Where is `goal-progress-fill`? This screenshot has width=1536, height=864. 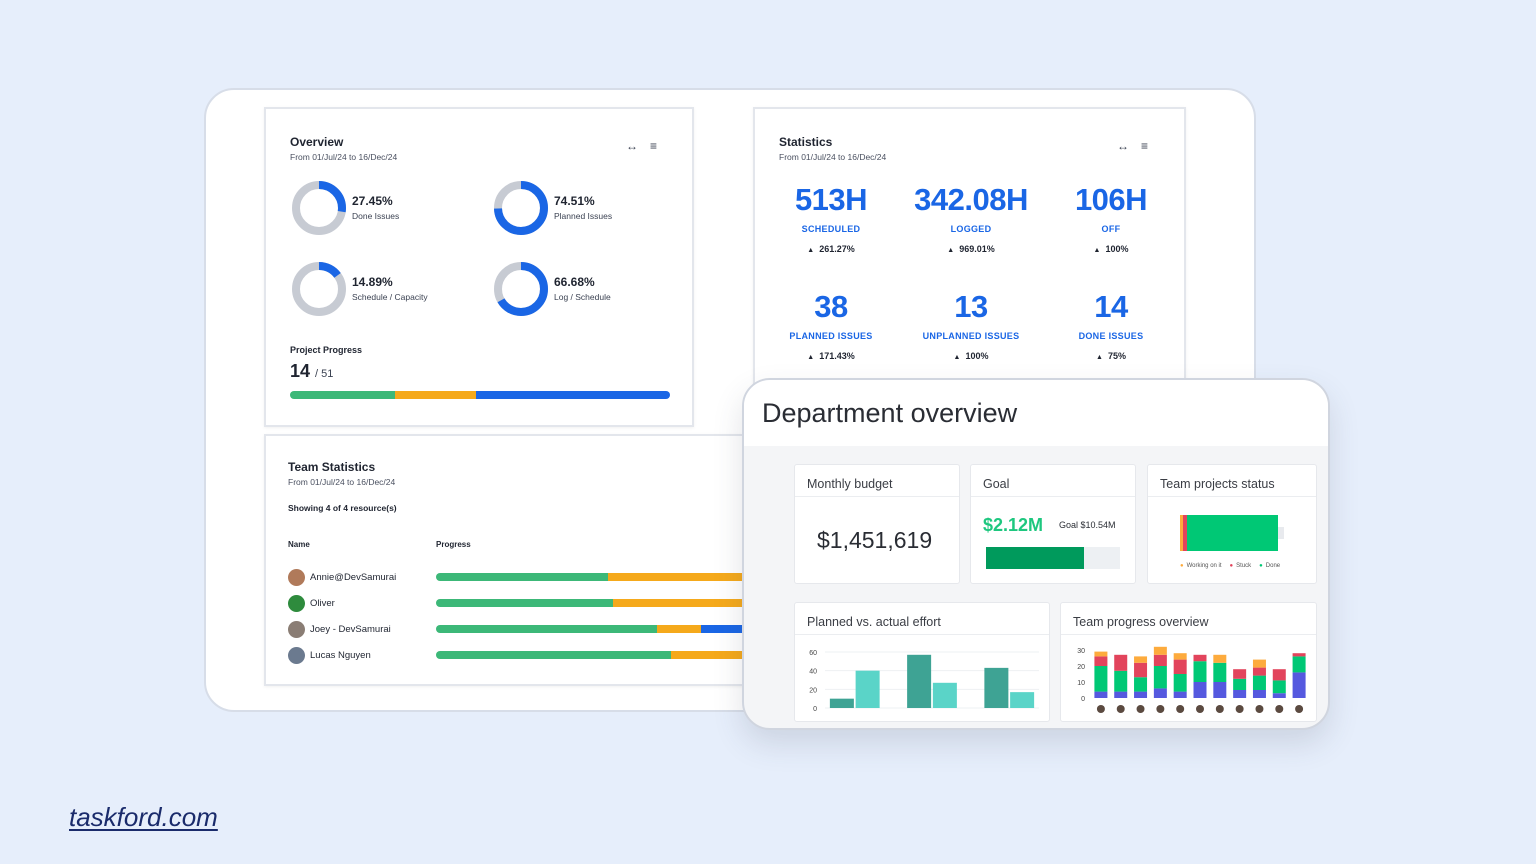
goal-progress-fill is located at coordinates (1035, 558).